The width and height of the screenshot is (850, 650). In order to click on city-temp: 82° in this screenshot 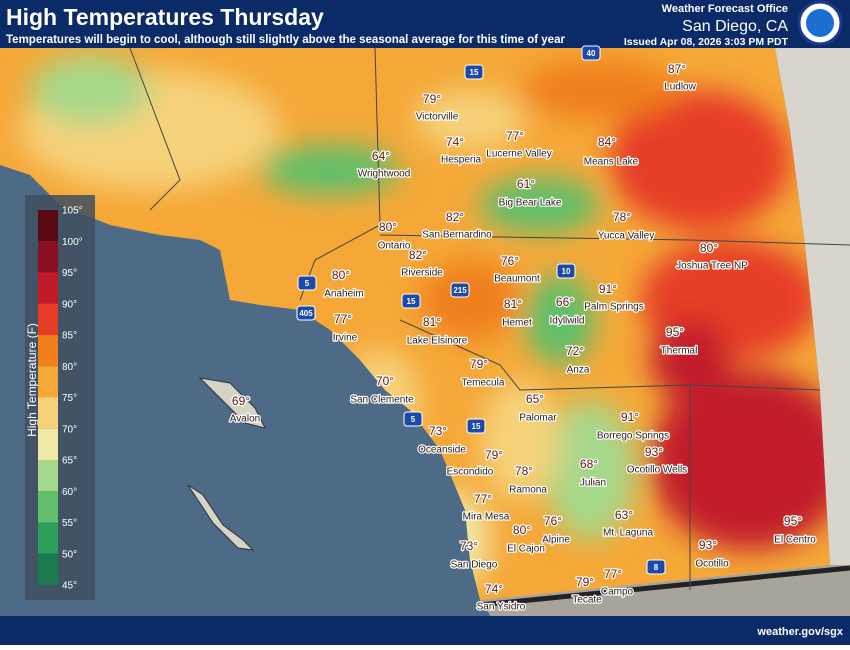, I will do `click(418, 255)`.